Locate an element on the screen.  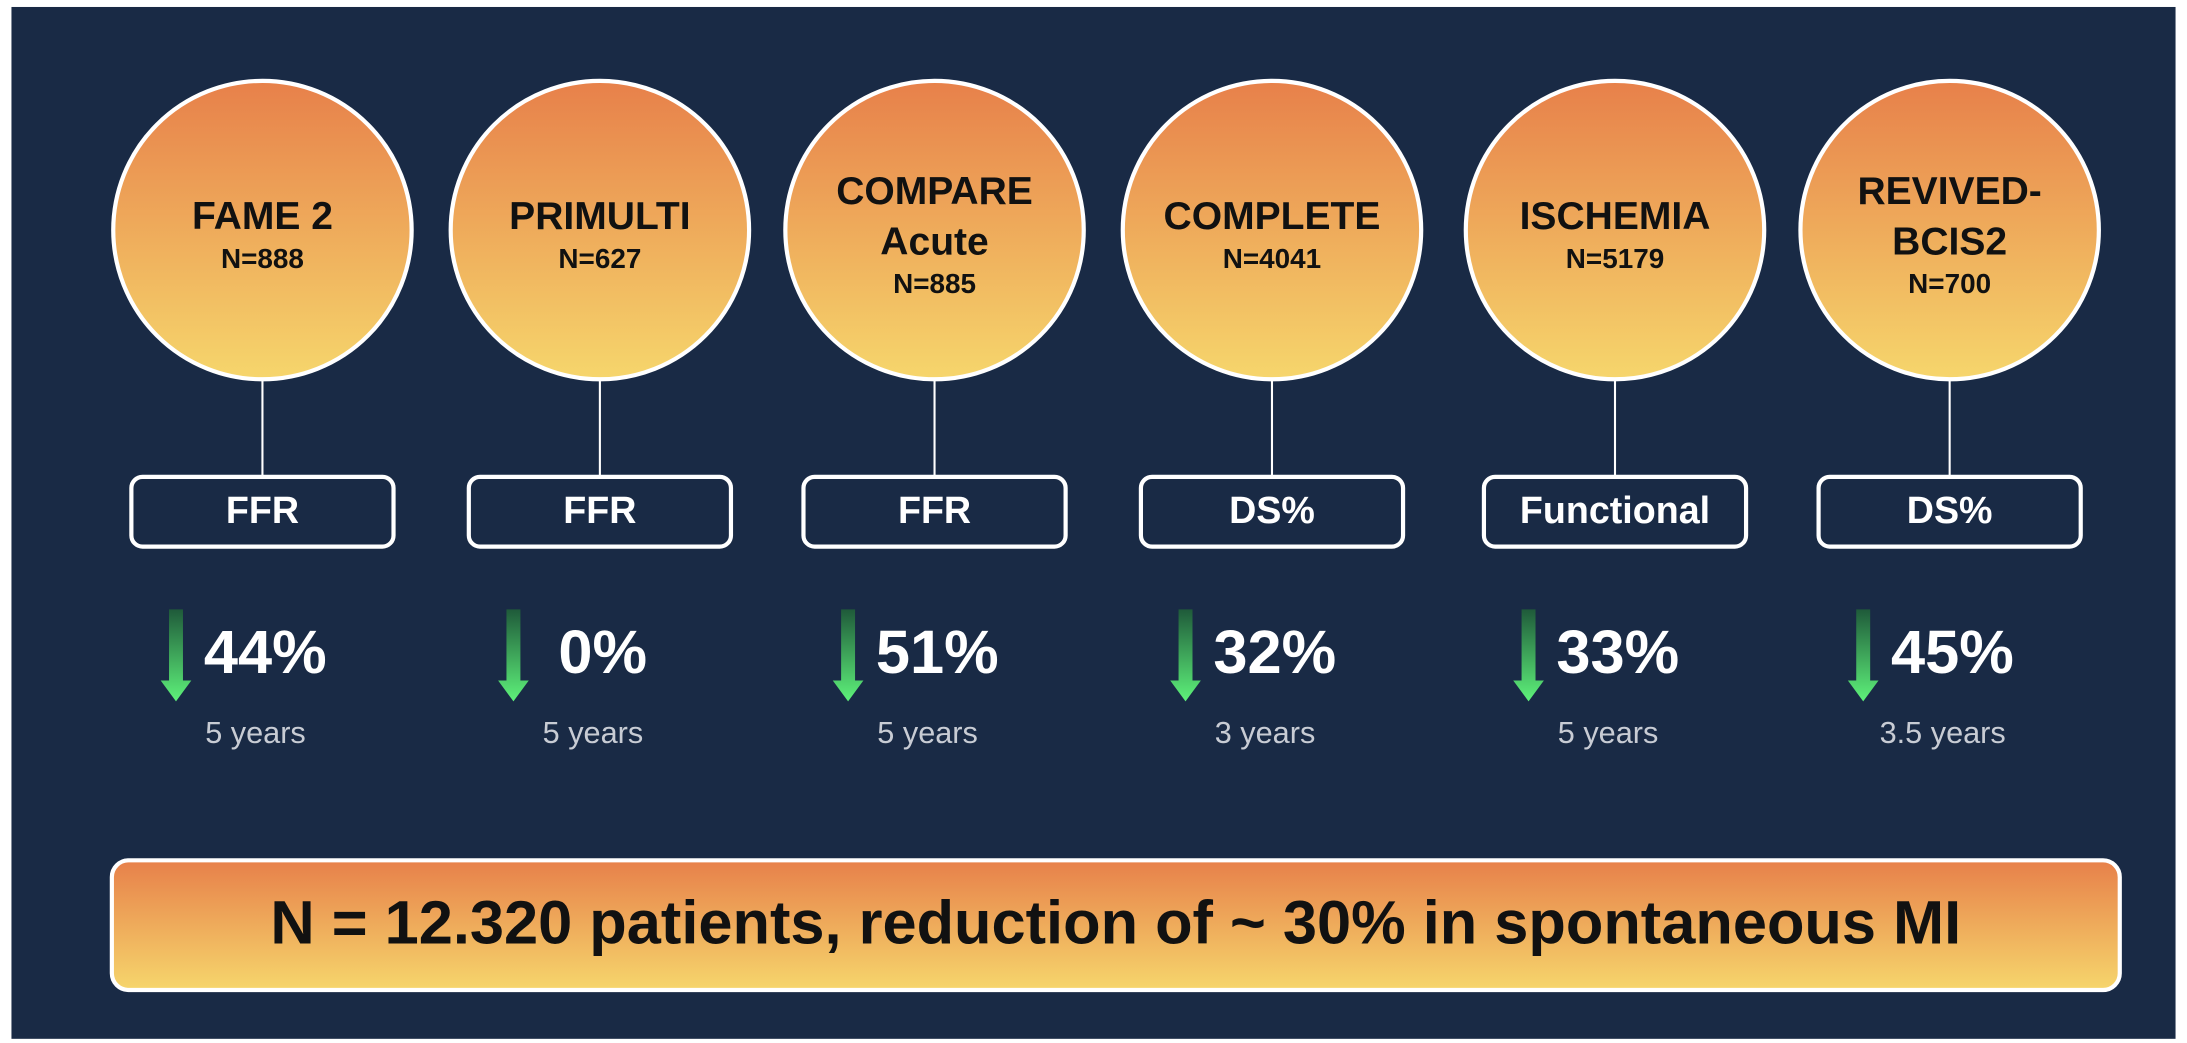
trial-name: BCIS2 is located at coordinates (1949, 241).